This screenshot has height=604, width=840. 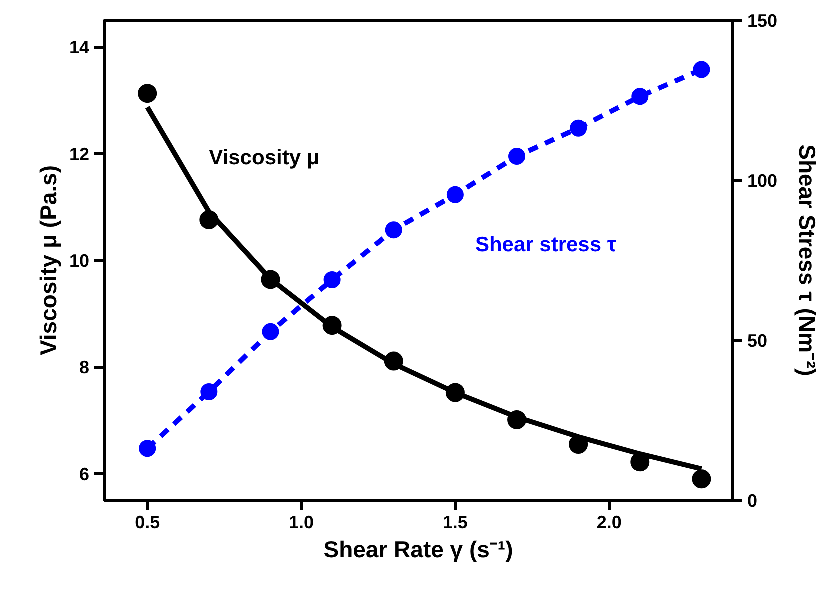 I want to click on x-axis-title: Shear Rate γ (s⁻¹), so click(x=419, y=549).